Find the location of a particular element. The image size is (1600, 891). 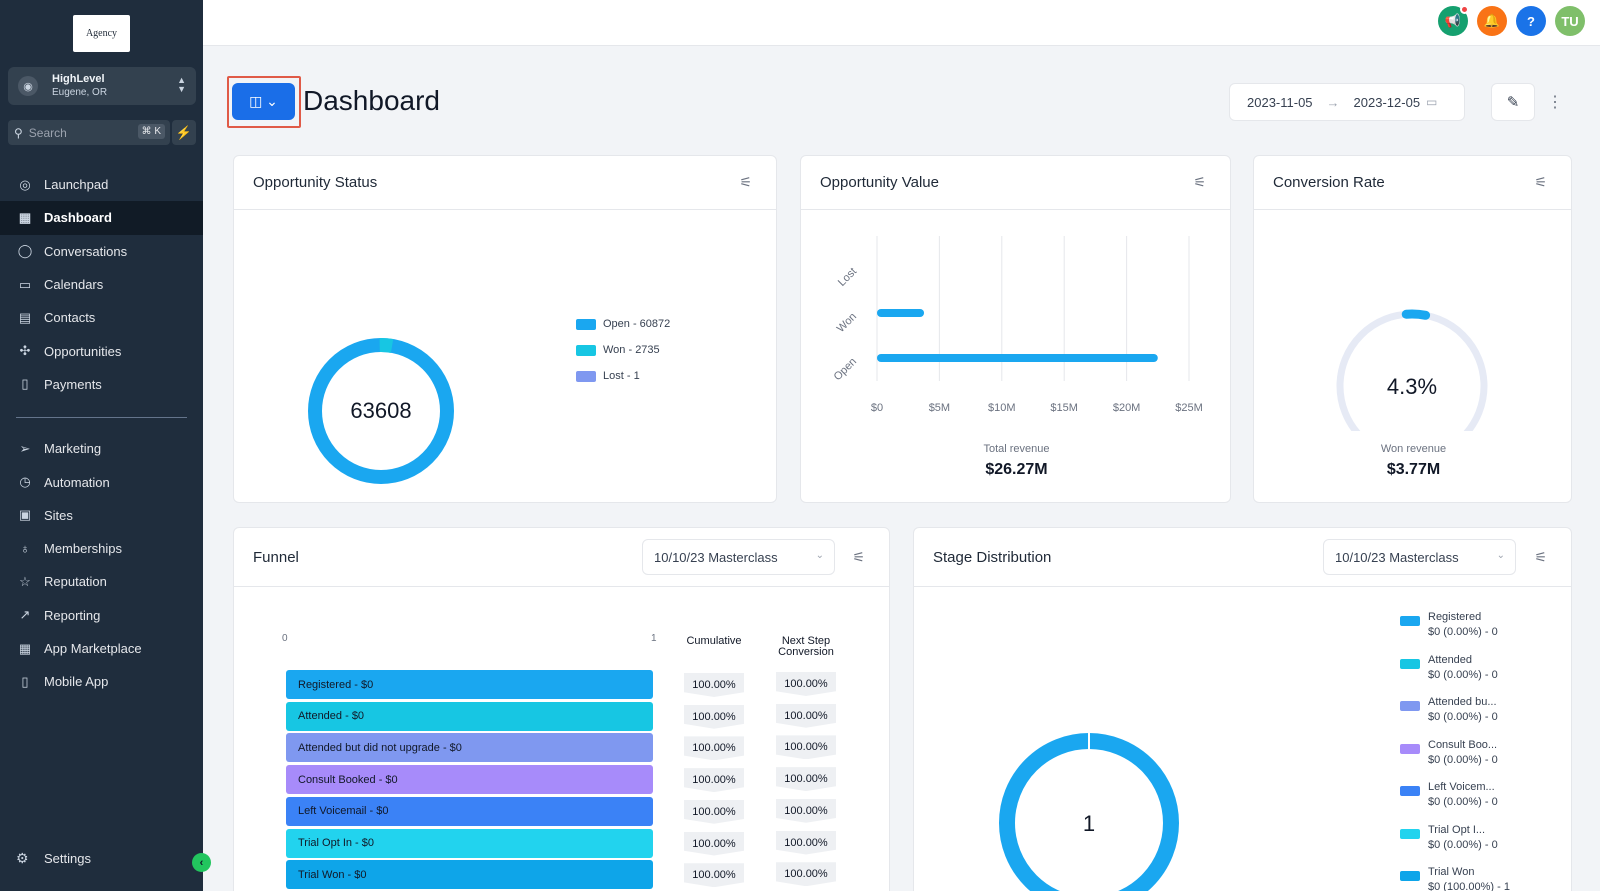

sidebar-item-contacts: ▤ Contacts is located at coordinates (101, 317).